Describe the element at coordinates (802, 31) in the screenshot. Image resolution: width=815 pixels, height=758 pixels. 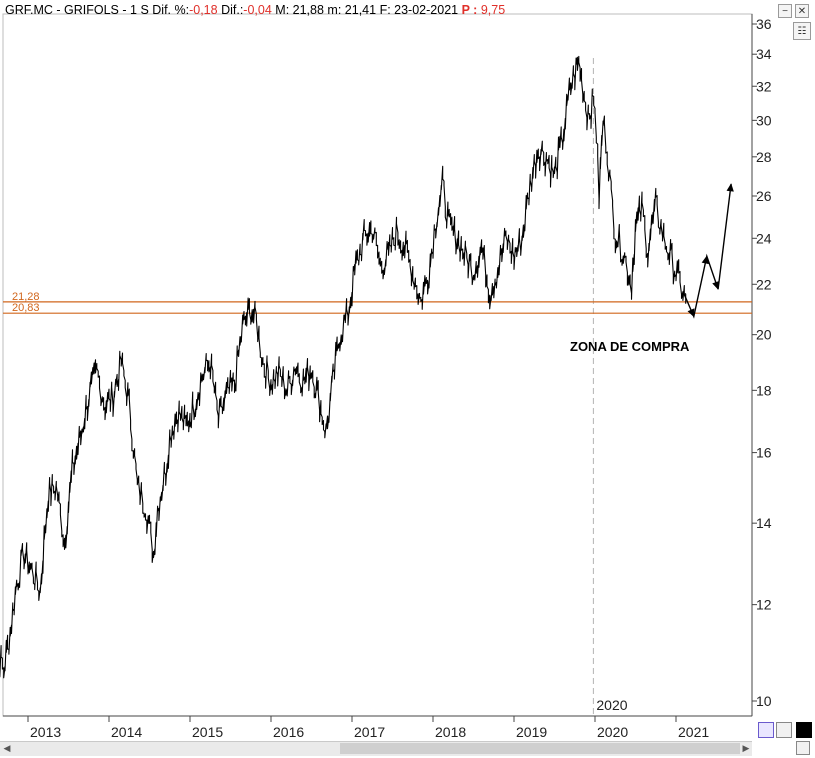
I see `chart-settings-icon: ☷` at that location.